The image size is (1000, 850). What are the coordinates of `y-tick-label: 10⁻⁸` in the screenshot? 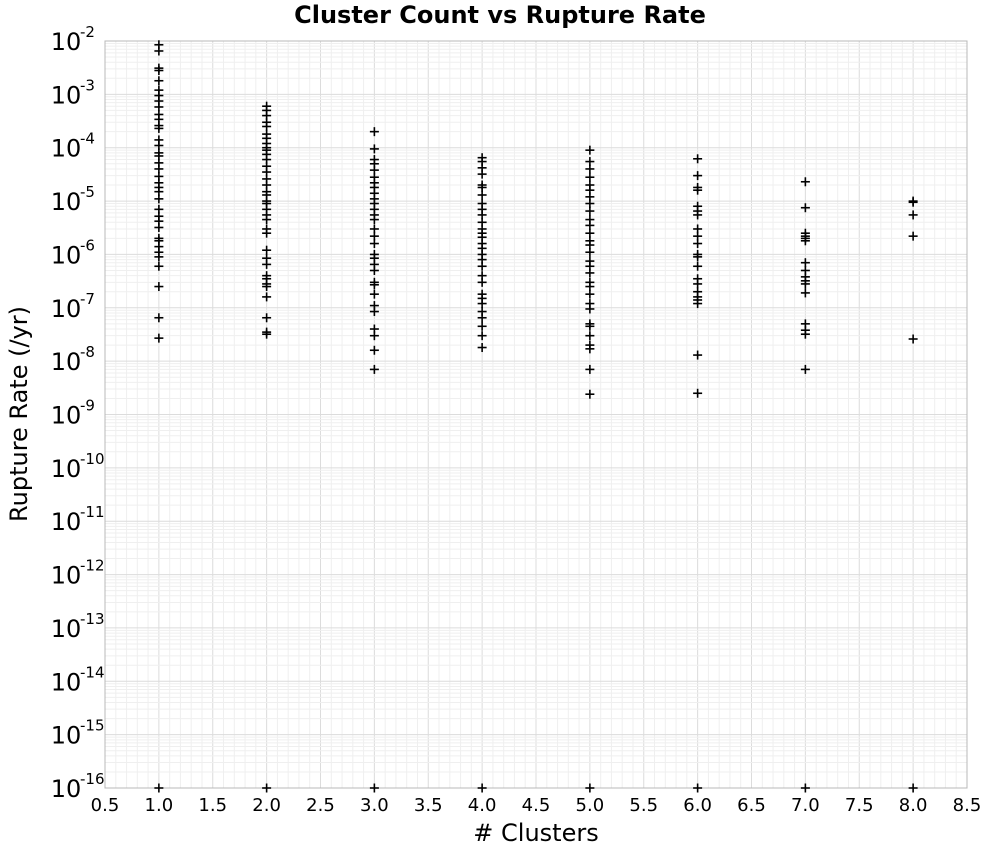 It's located at (73, 359).